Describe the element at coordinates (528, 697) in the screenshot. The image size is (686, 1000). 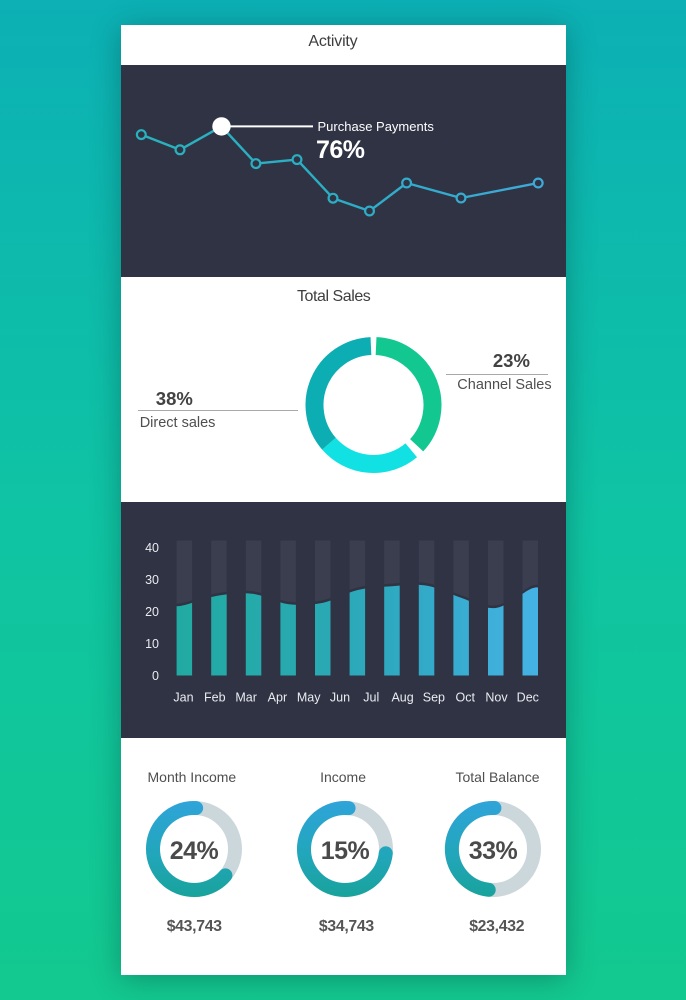
I see `svg-text: Dec` at that location.